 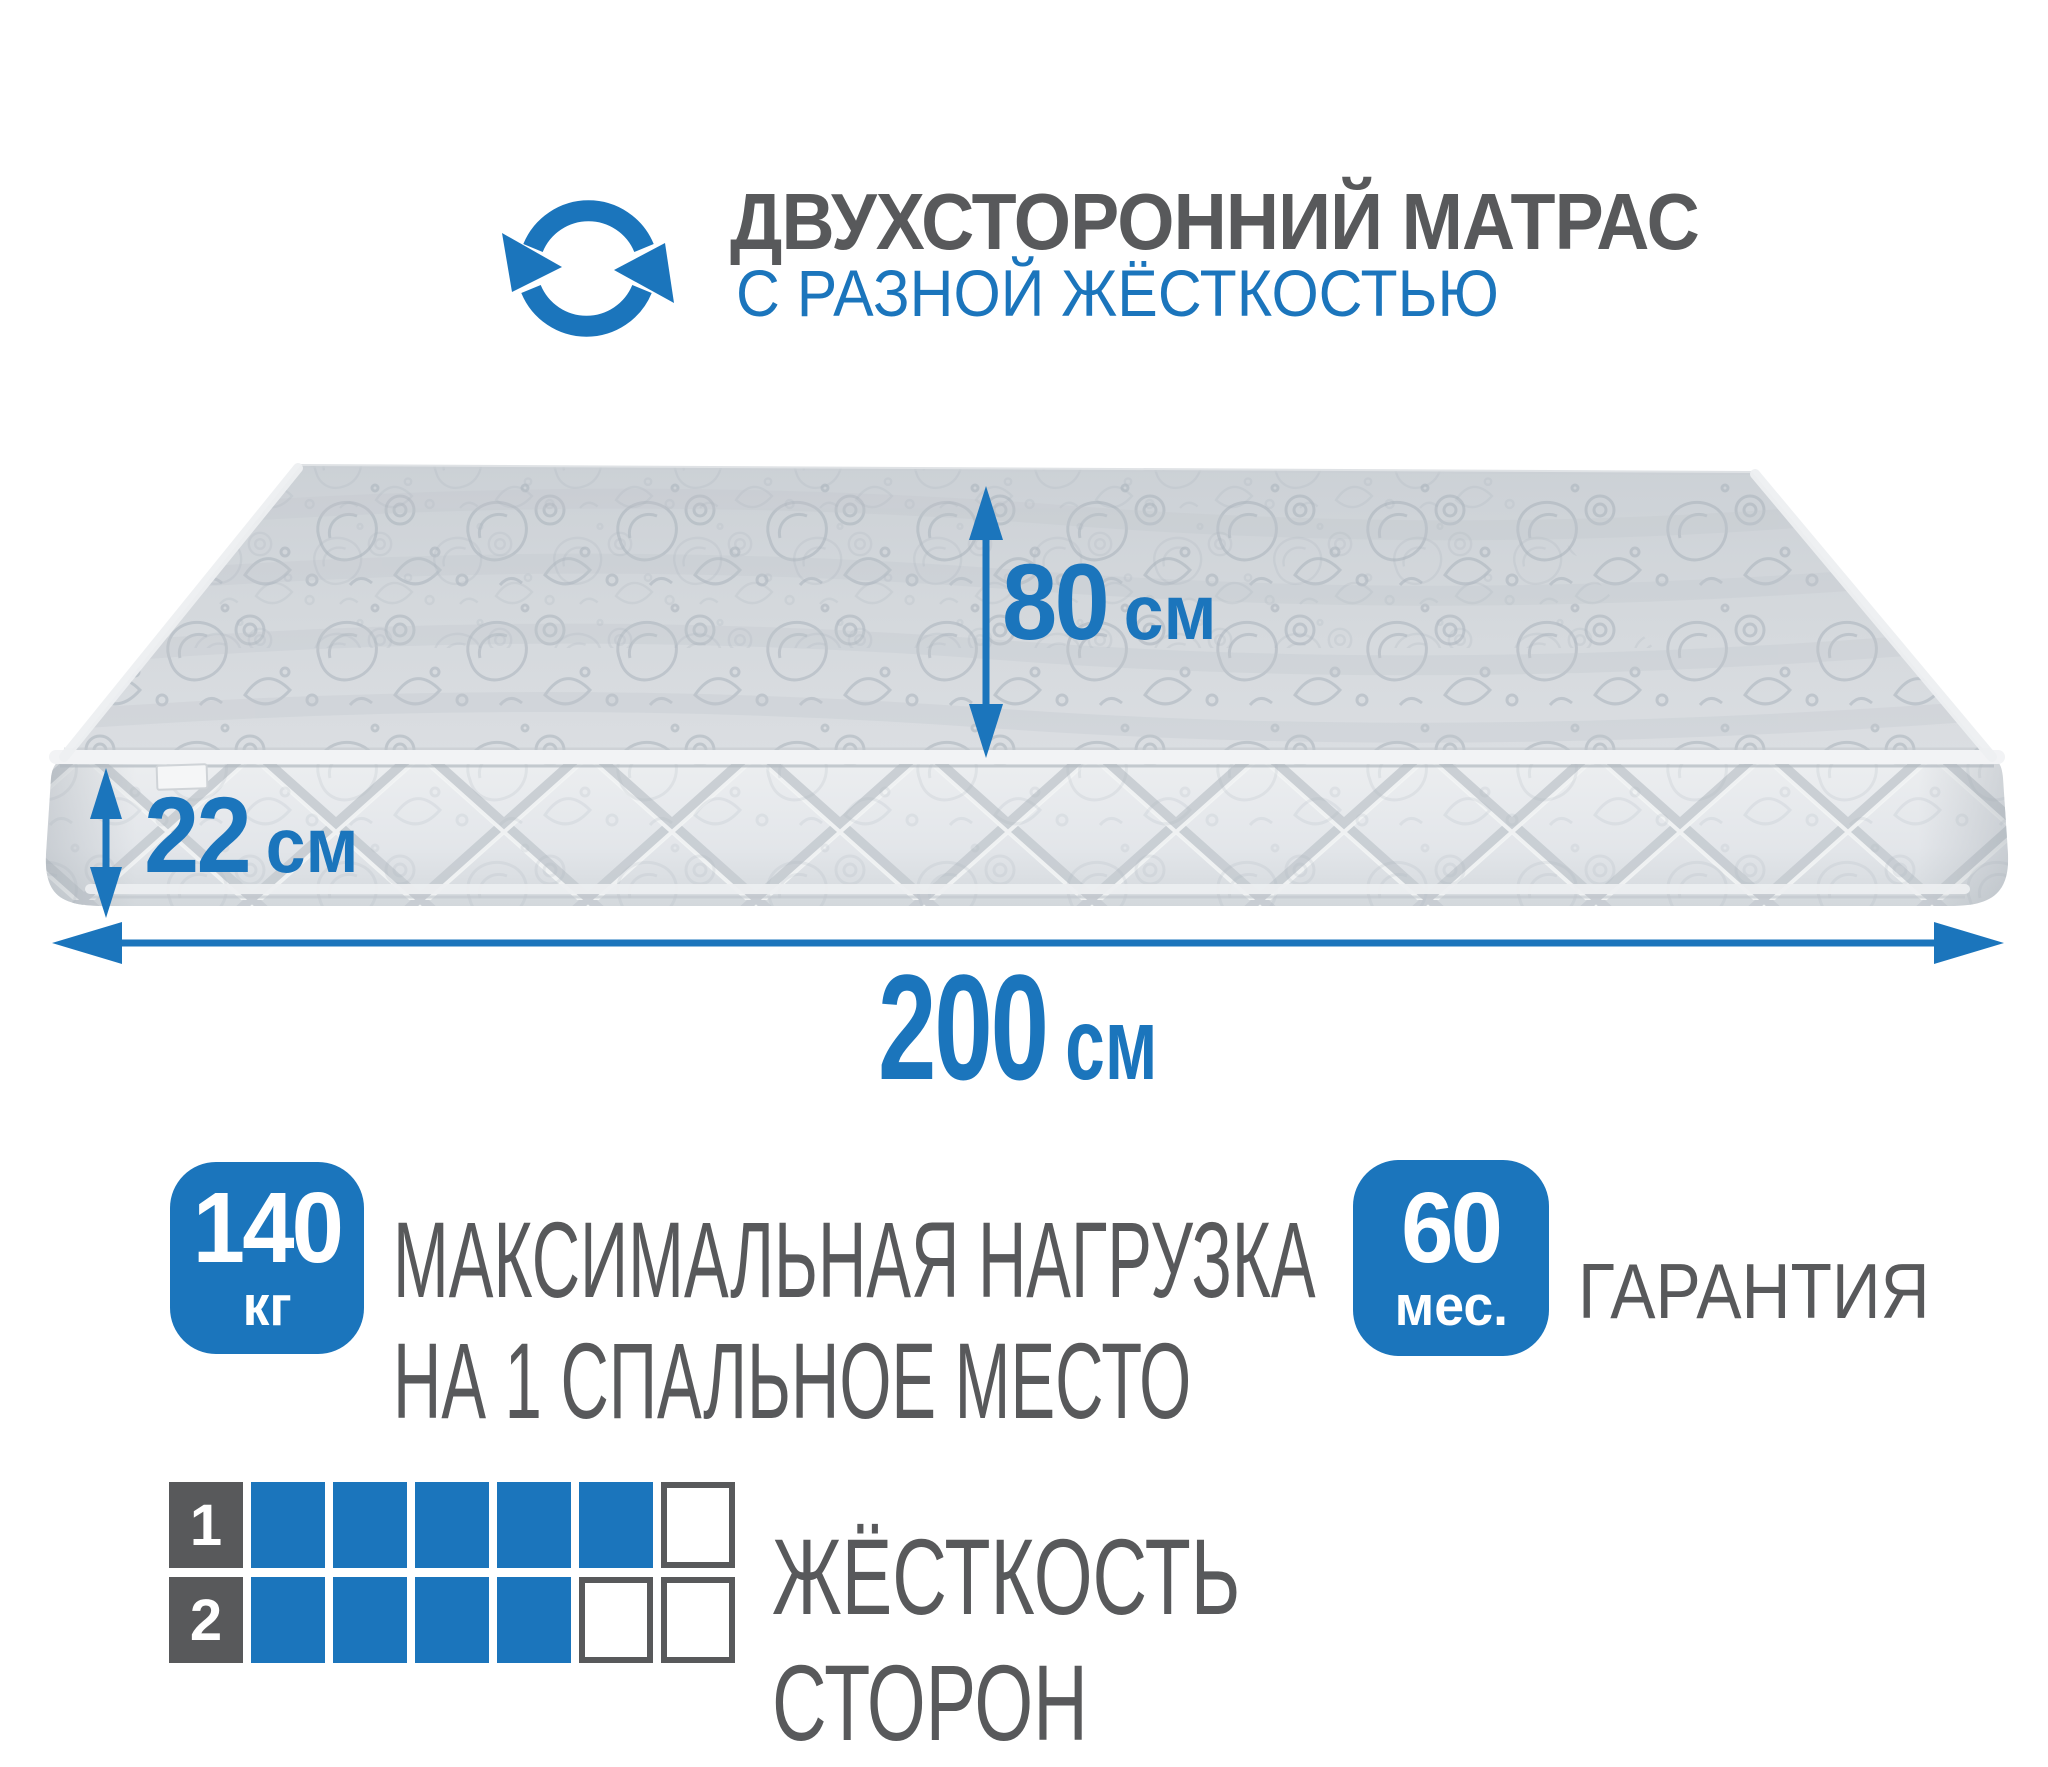 I want to click on warranty-unit: мес., so click(x=1451, y=1305).